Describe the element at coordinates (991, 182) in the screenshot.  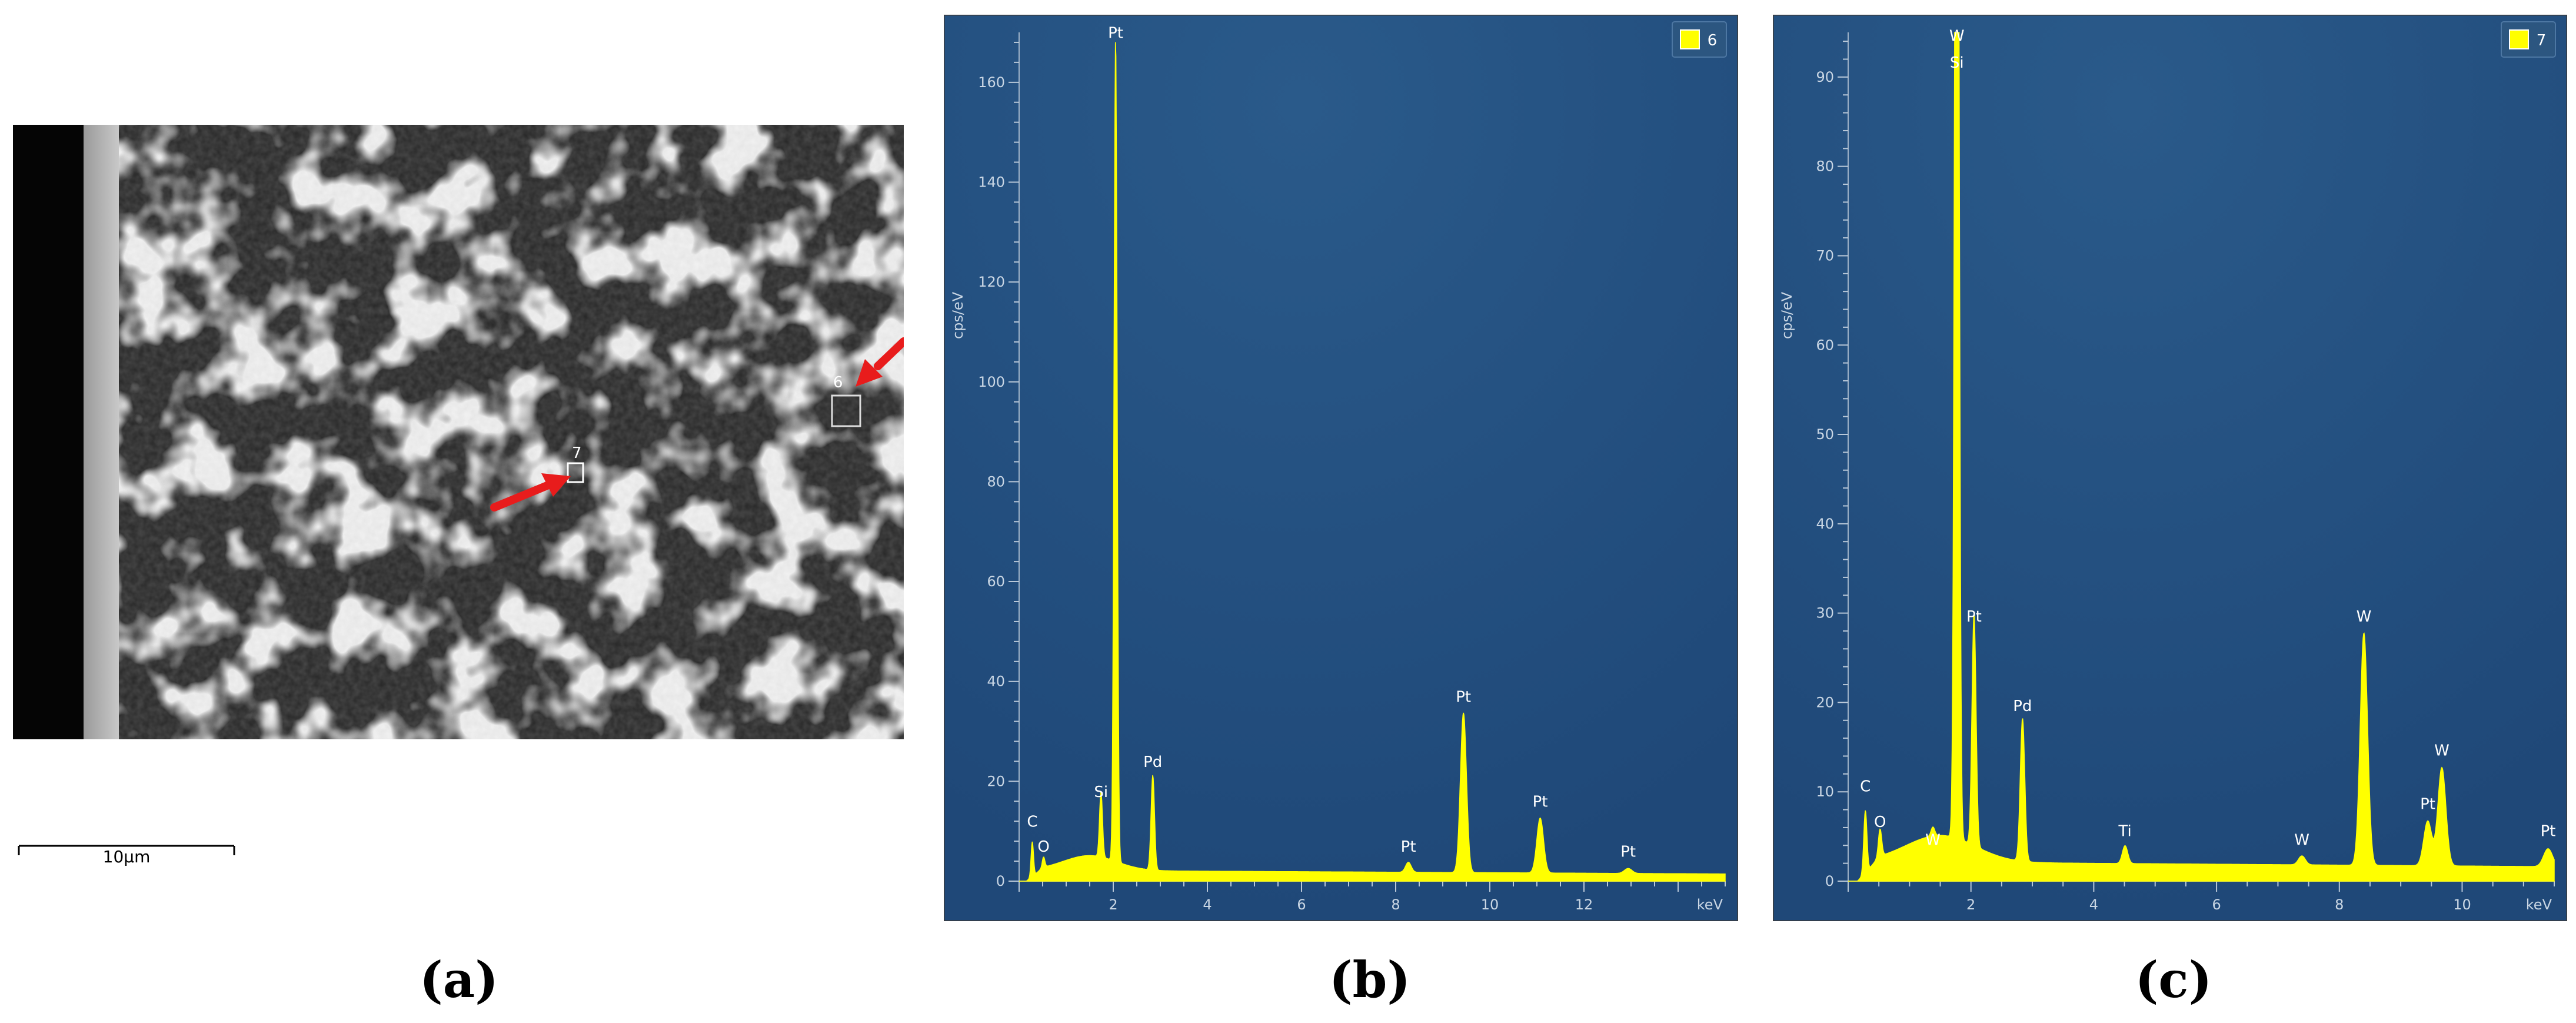
I see `y-tick-label: 140` at that location.